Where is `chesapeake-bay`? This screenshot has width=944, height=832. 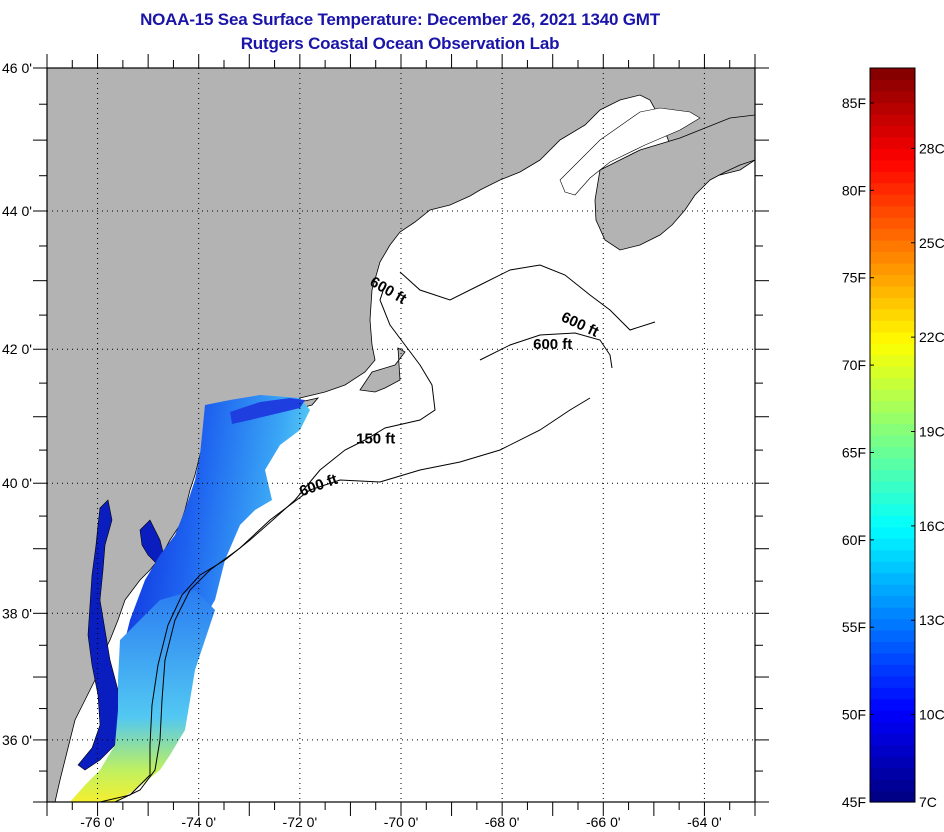 chesapeake-bay is located at coordinates (99, 635).